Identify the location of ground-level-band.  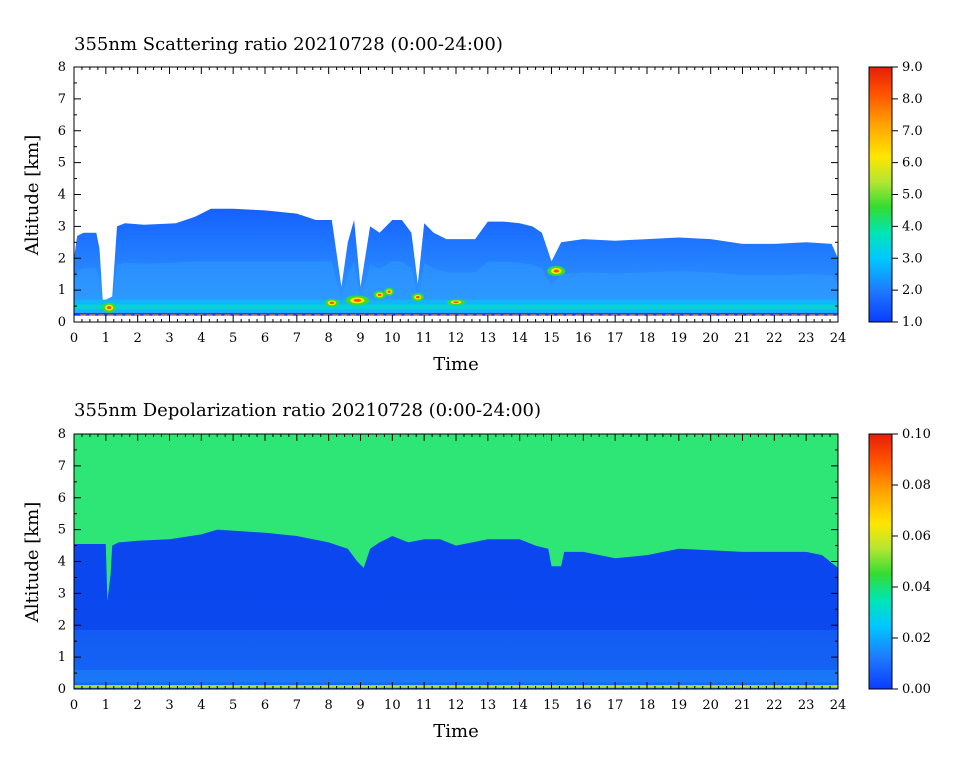
(456, 314).